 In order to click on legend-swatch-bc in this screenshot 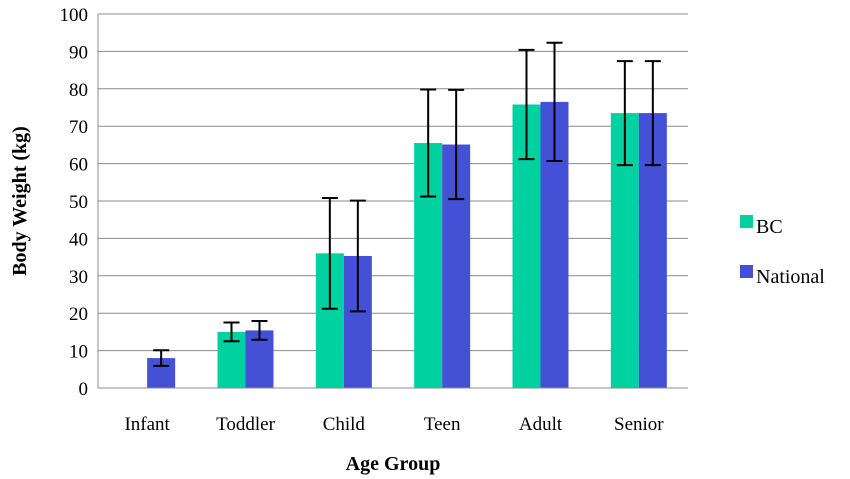, I will do `click(746, 221)`.